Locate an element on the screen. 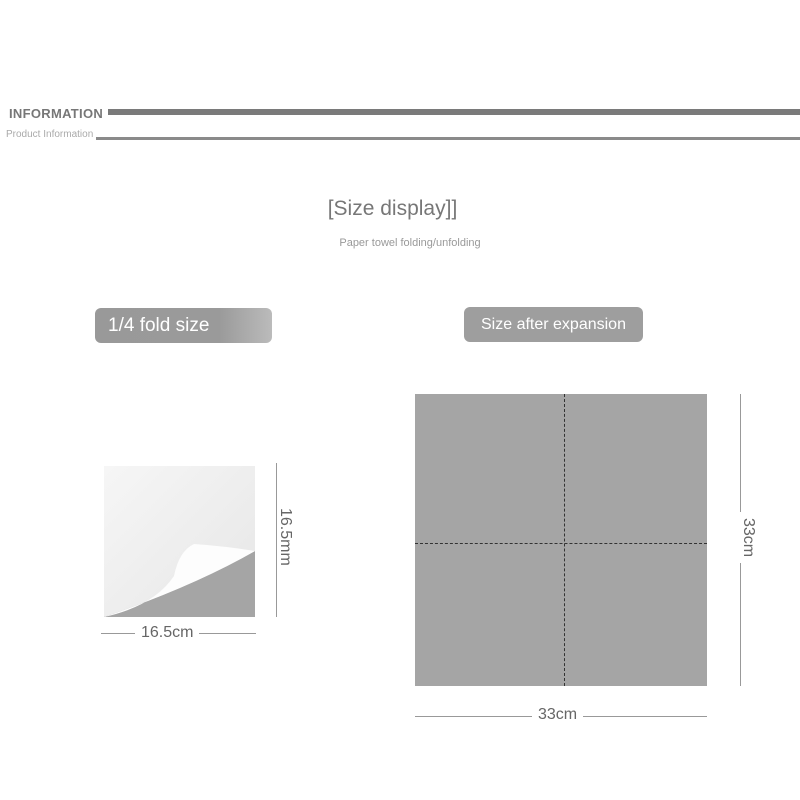  expanded-towel-image is located at coordinates (561, 540).